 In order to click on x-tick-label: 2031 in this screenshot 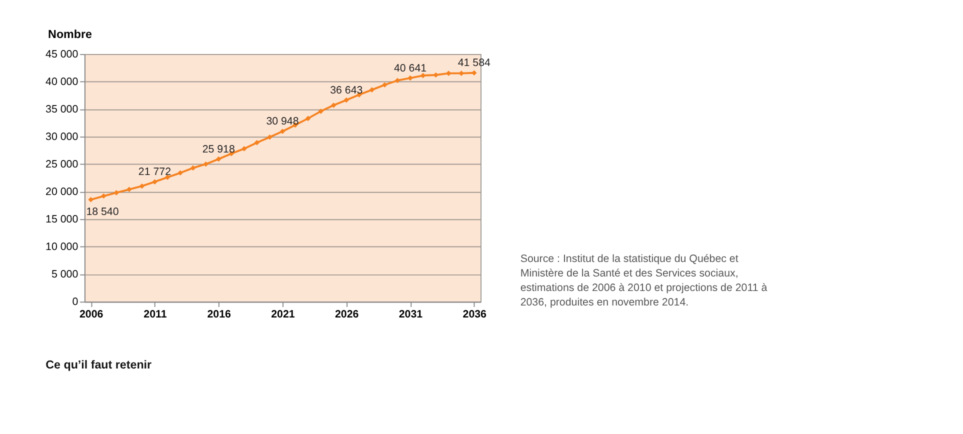, I will do `click(410, 314)`.